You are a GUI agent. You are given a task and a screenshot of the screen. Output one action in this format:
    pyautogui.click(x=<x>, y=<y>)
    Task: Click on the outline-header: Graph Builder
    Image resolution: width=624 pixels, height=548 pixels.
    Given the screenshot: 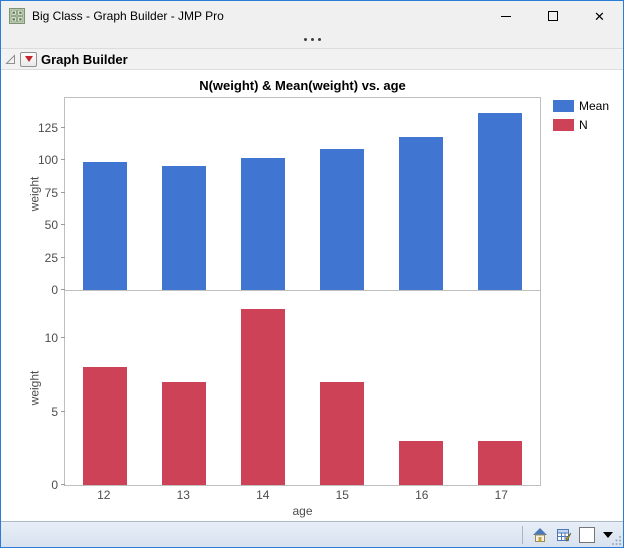 What is the action you would take?
    pyautogui.click(x=312, y=59)
    